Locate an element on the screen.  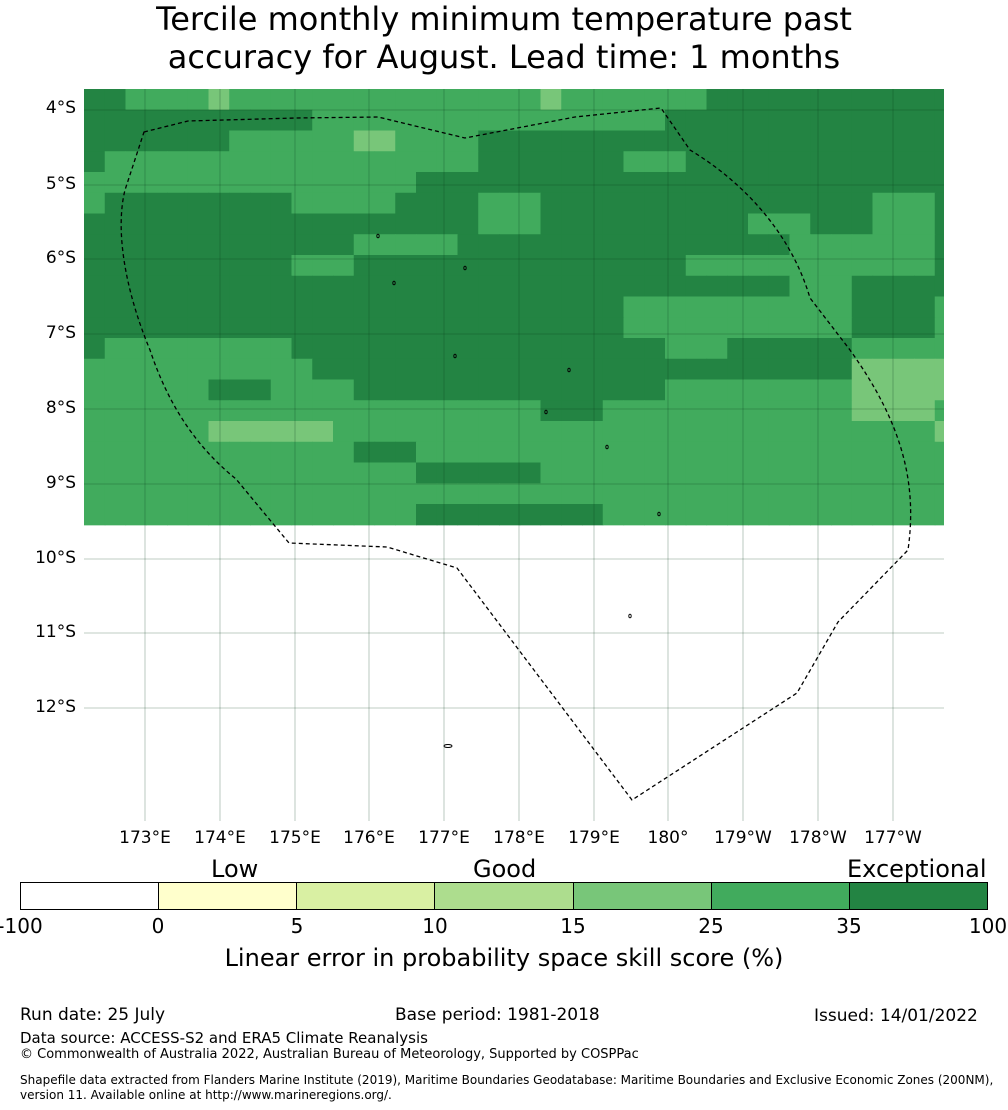
lon-label-178e: 178°E is located at coordinates (519, 838).